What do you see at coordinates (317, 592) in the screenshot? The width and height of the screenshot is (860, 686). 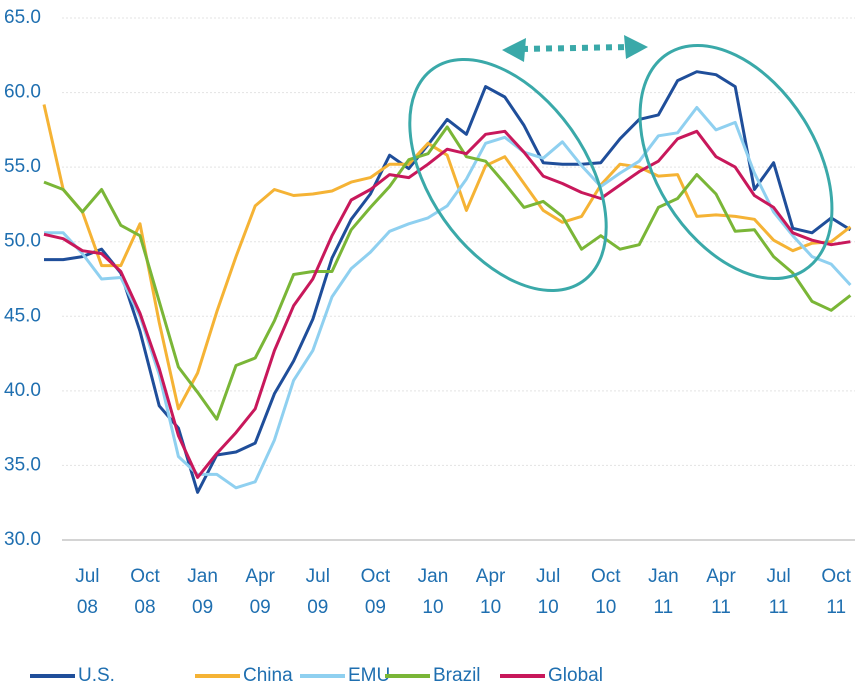 I see `x-tick-label: Jul 09` at bounding box center [317, 592].